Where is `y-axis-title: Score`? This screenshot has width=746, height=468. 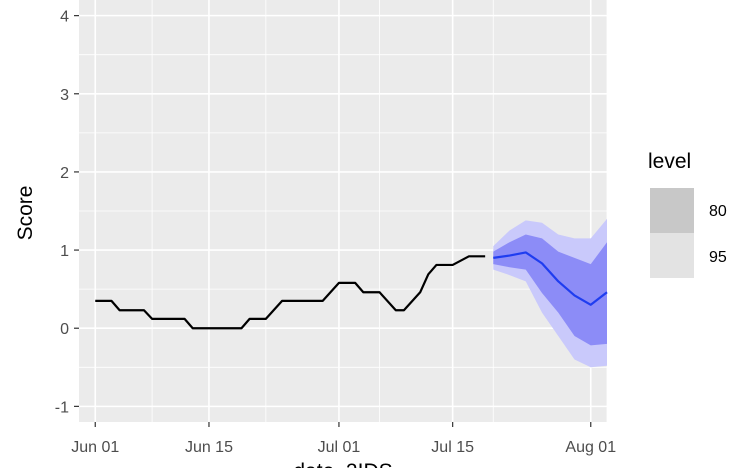
y-axis-title: Score is located at coordinates (25, 213).